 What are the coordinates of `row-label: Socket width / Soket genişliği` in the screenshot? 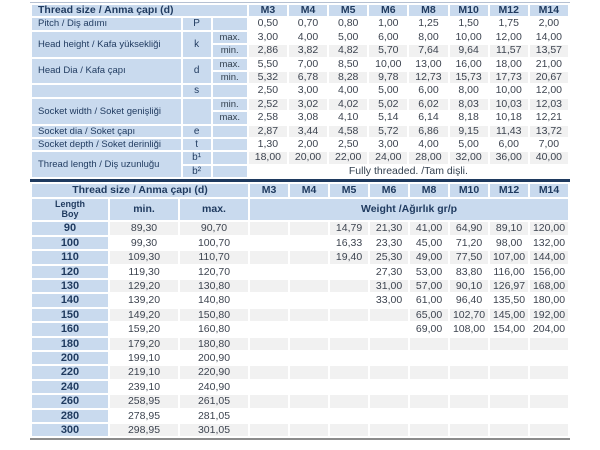 It's located at (106, 111).